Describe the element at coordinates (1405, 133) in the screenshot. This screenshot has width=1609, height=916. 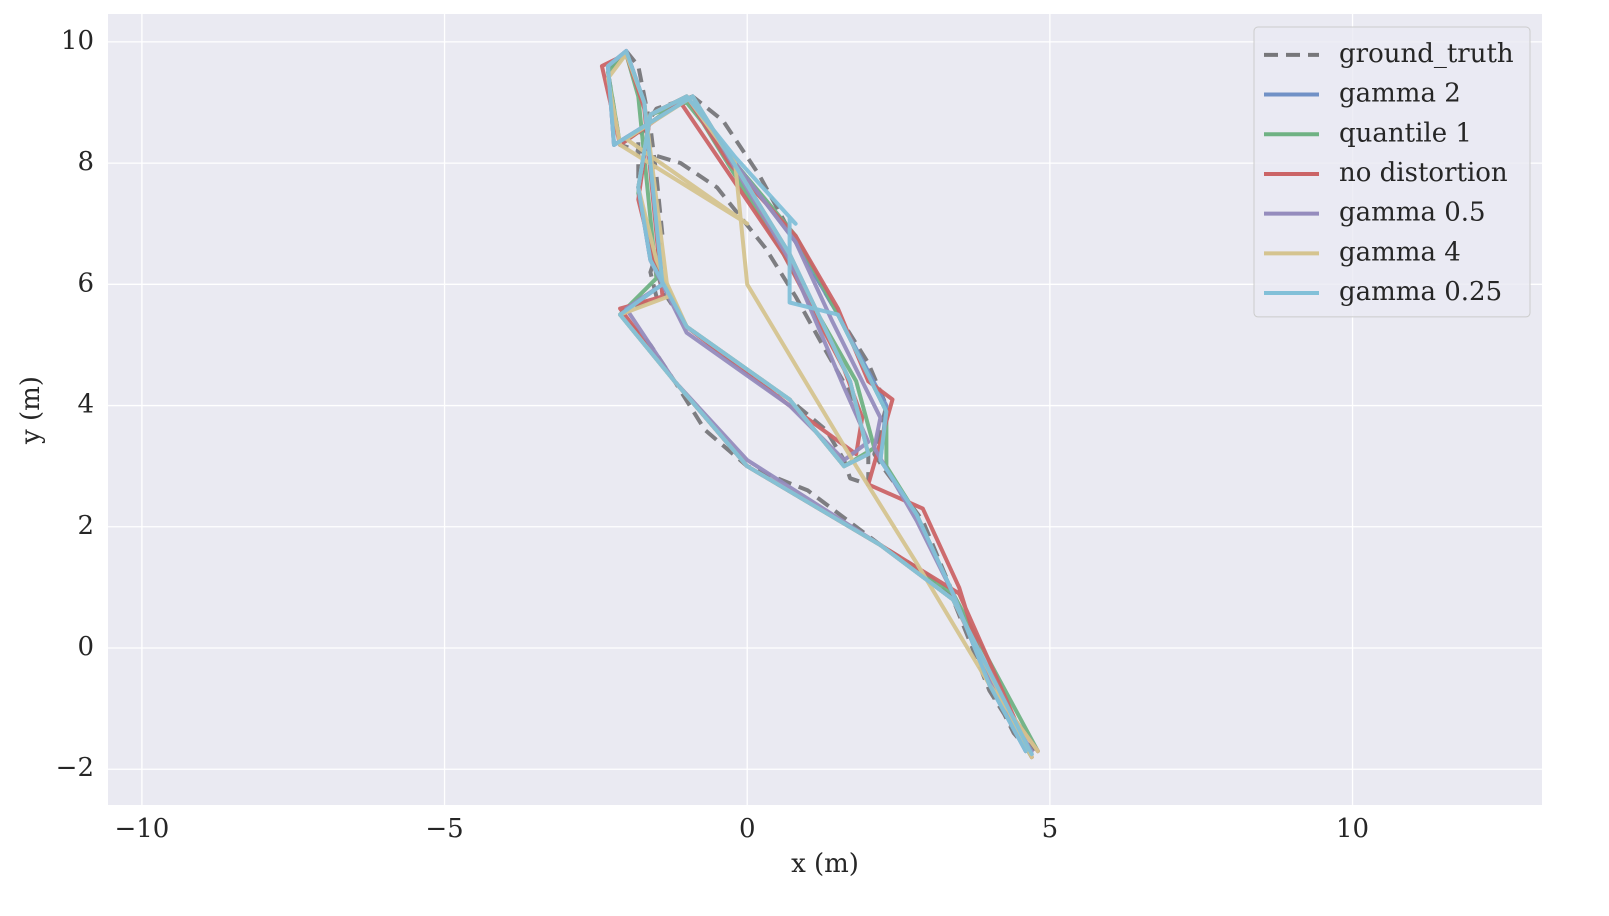
I see `legend-label: quantile 1` at that location.